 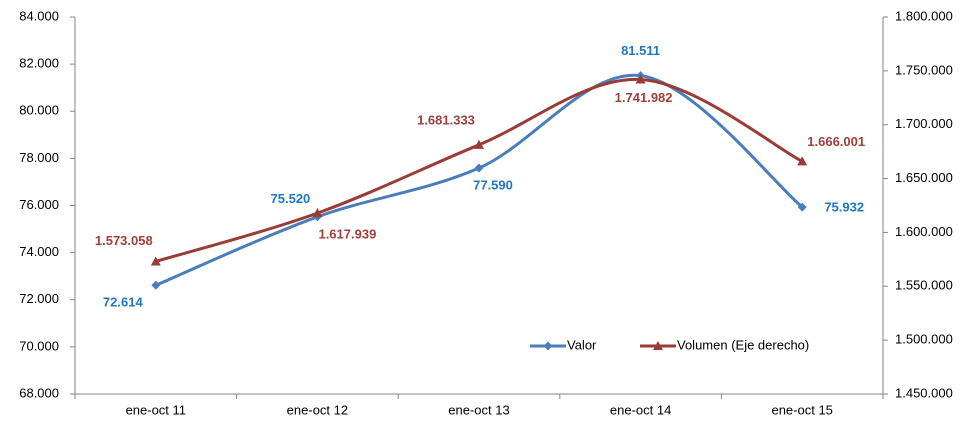 I want to click on y-tick-label: 74.000, so click(x=39, y=251).